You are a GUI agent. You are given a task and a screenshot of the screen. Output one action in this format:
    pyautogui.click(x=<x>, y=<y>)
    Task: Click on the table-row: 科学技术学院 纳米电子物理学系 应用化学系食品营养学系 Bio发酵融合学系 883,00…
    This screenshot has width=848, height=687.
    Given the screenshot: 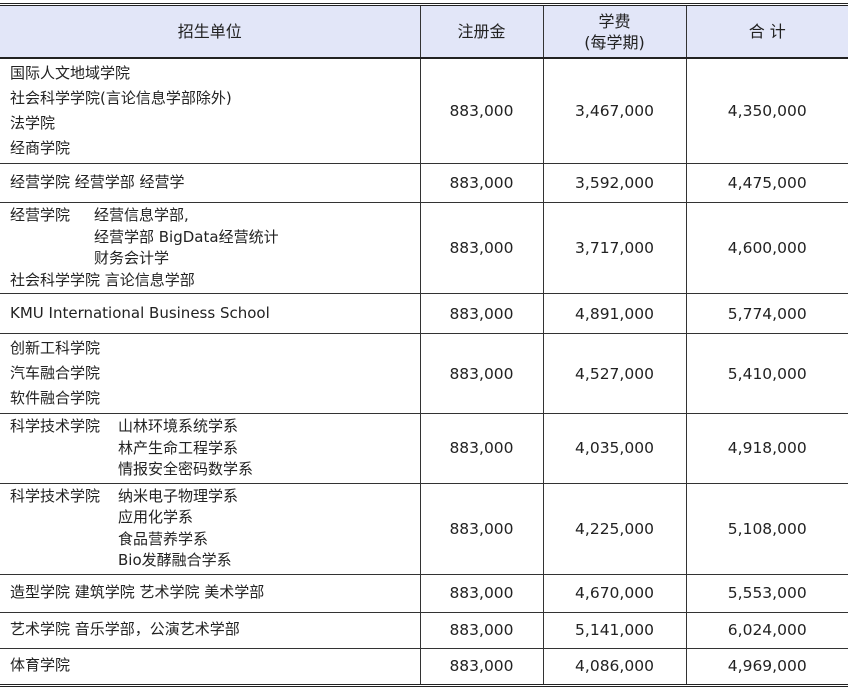 What is the action you would take?
    pyautogui.click(x=424, y=528)
    